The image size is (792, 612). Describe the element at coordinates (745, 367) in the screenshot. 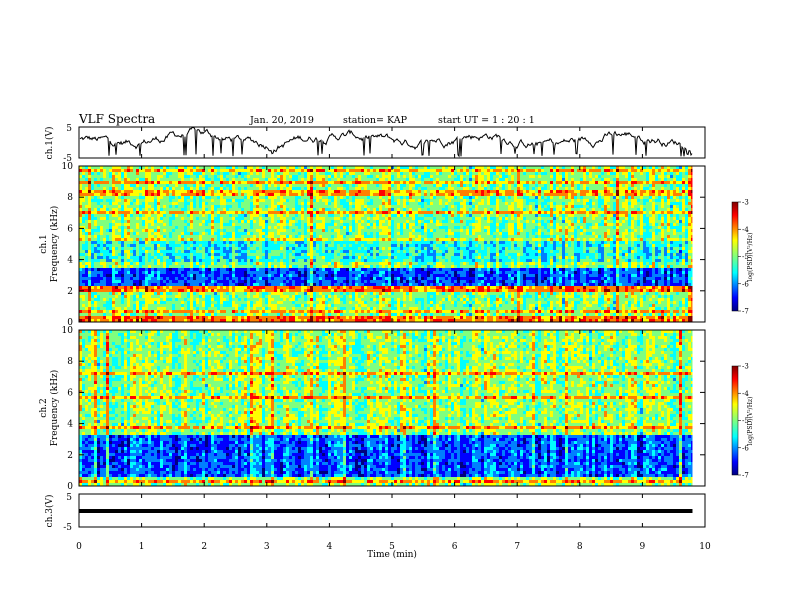

I see `cb2-ticks-label: -3` at that location.